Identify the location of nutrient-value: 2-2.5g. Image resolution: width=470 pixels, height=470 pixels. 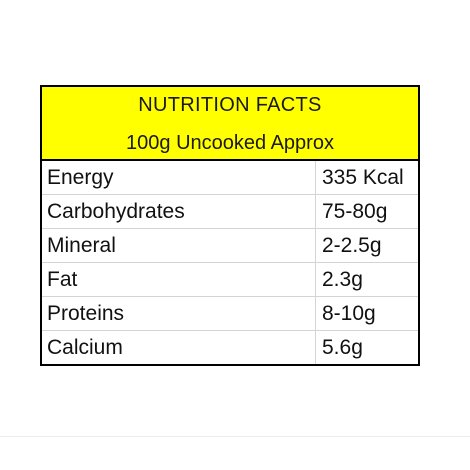
(366, 245).